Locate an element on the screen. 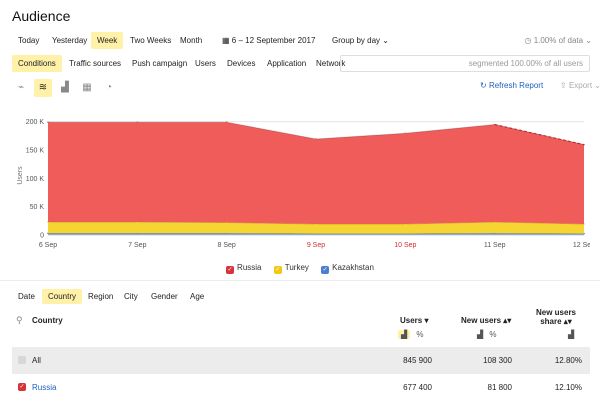 This screenshot has width=600, height=405. date-range-picker: ▦ 6 – 12 September 2017 is located at coordinates (268, 40).